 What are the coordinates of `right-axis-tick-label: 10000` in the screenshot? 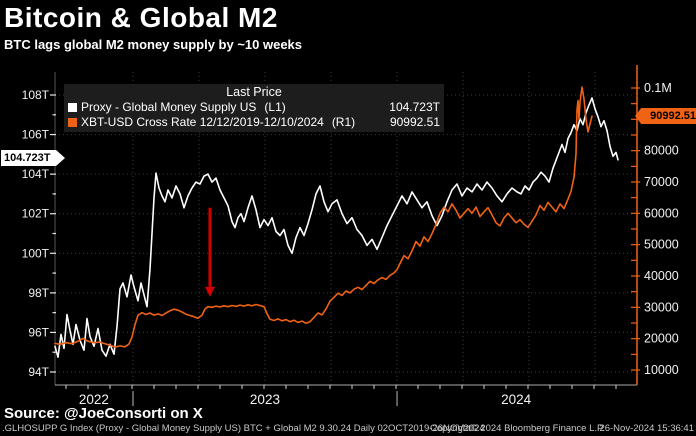 It's located at (661, 370).